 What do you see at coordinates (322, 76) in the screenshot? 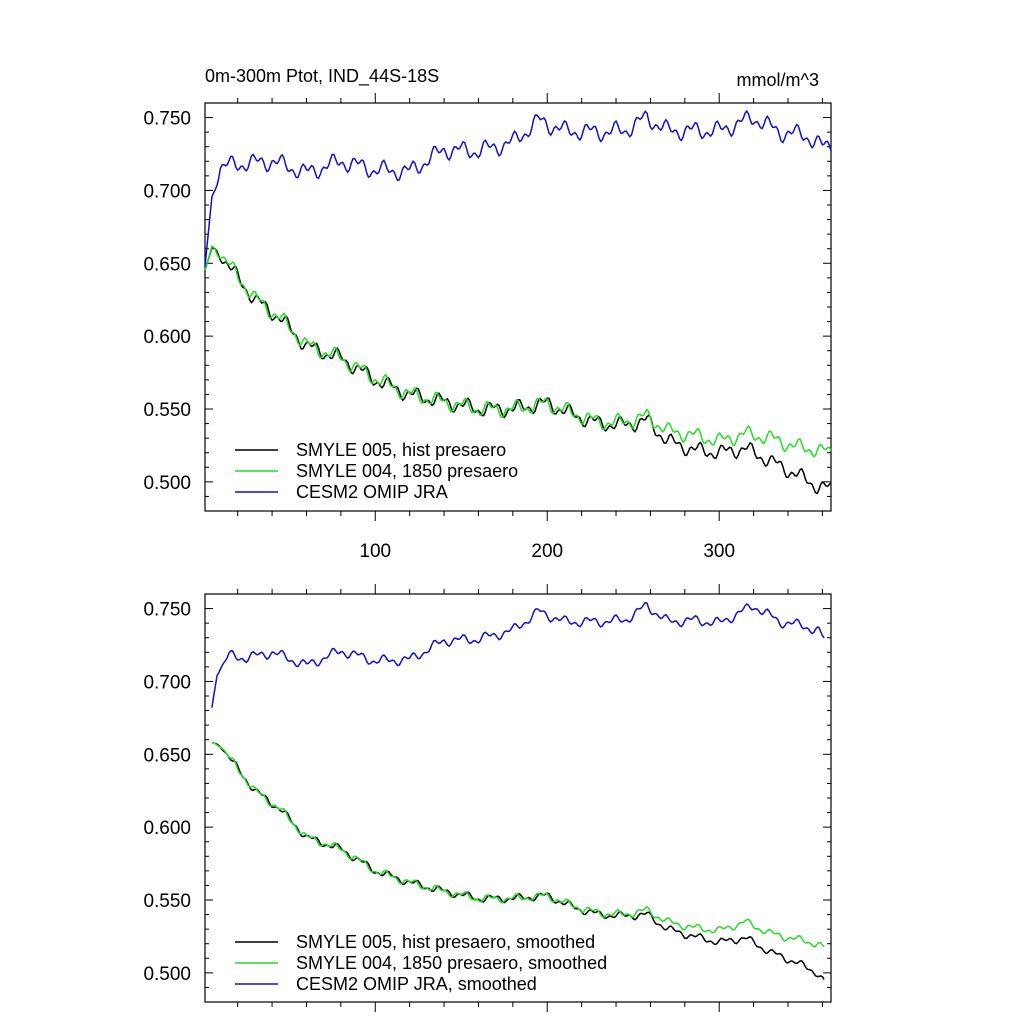
I see `chart-title: 0m-300m Ptot, IND_44S-18S` at bounding box center [322, 76].